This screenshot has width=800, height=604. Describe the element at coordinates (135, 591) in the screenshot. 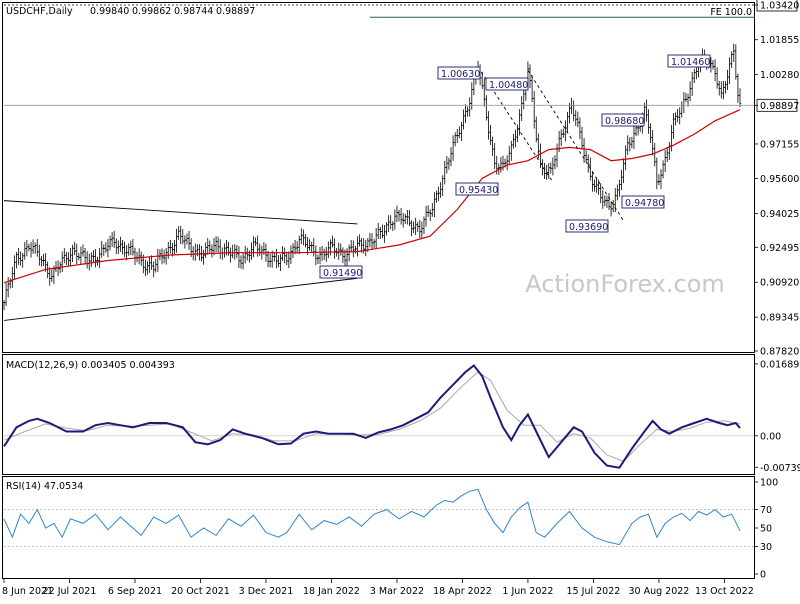

I see `x-tick-label: 6 Sep 2021` at that location.